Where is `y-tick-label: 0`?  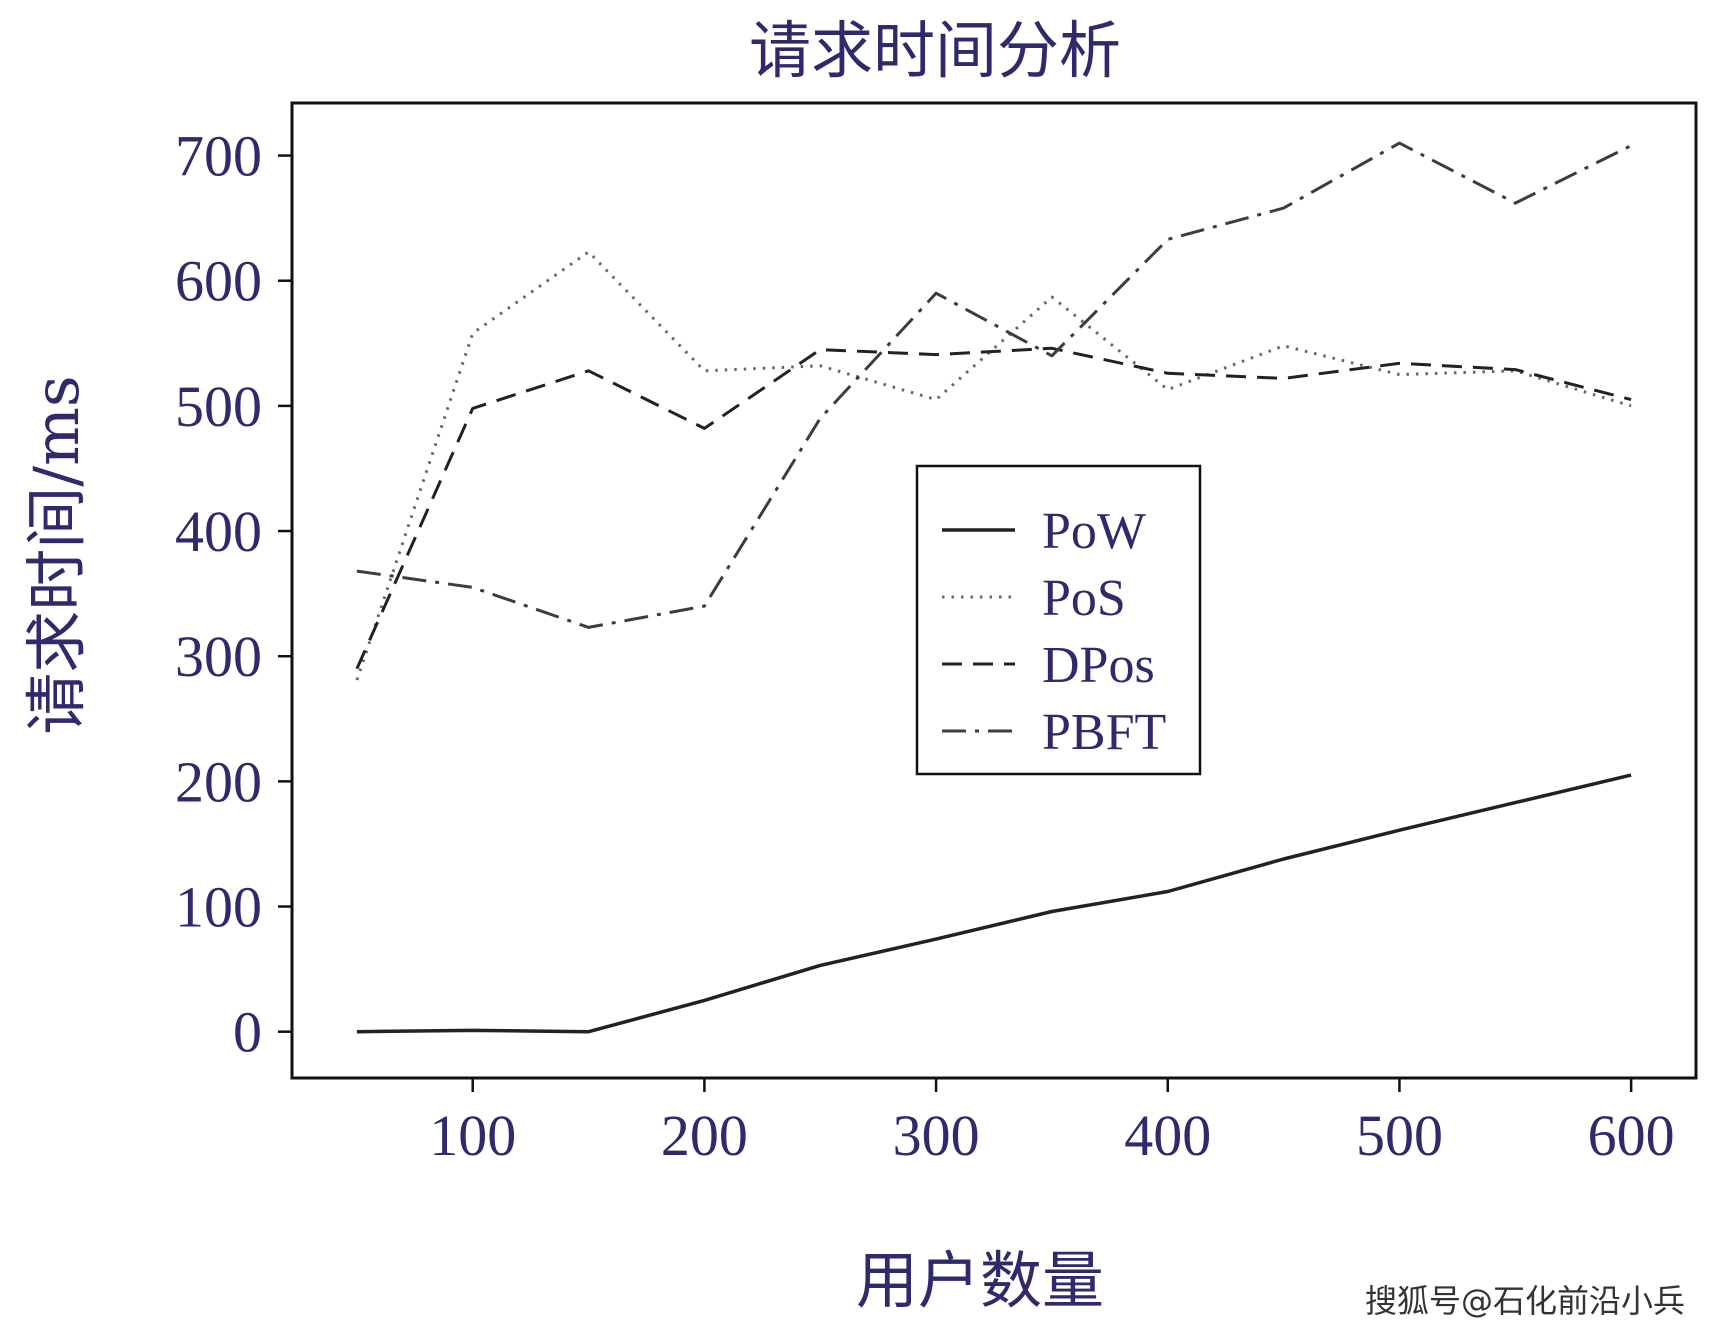 y-tick-label: 0 is located at coordinates (247, 1032).